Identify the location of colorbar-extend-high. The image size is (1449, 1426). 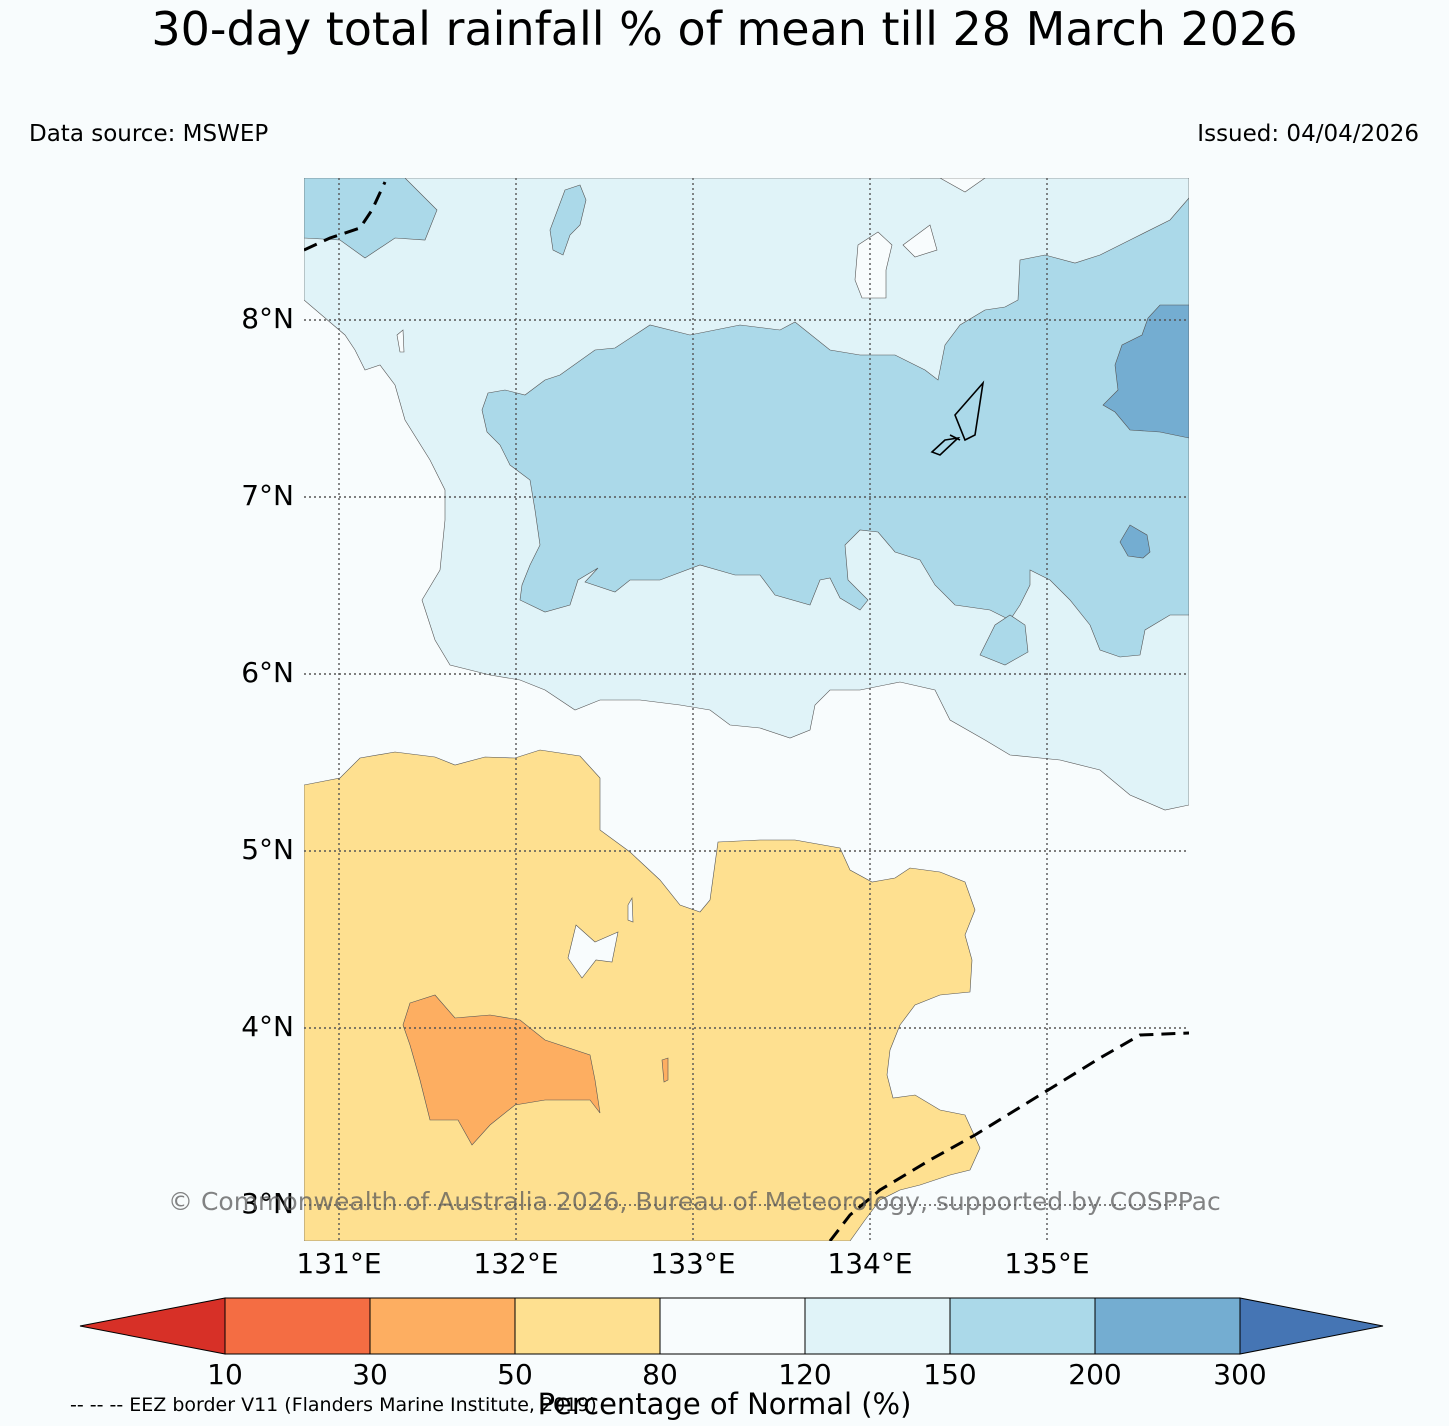
(1311, 1326).